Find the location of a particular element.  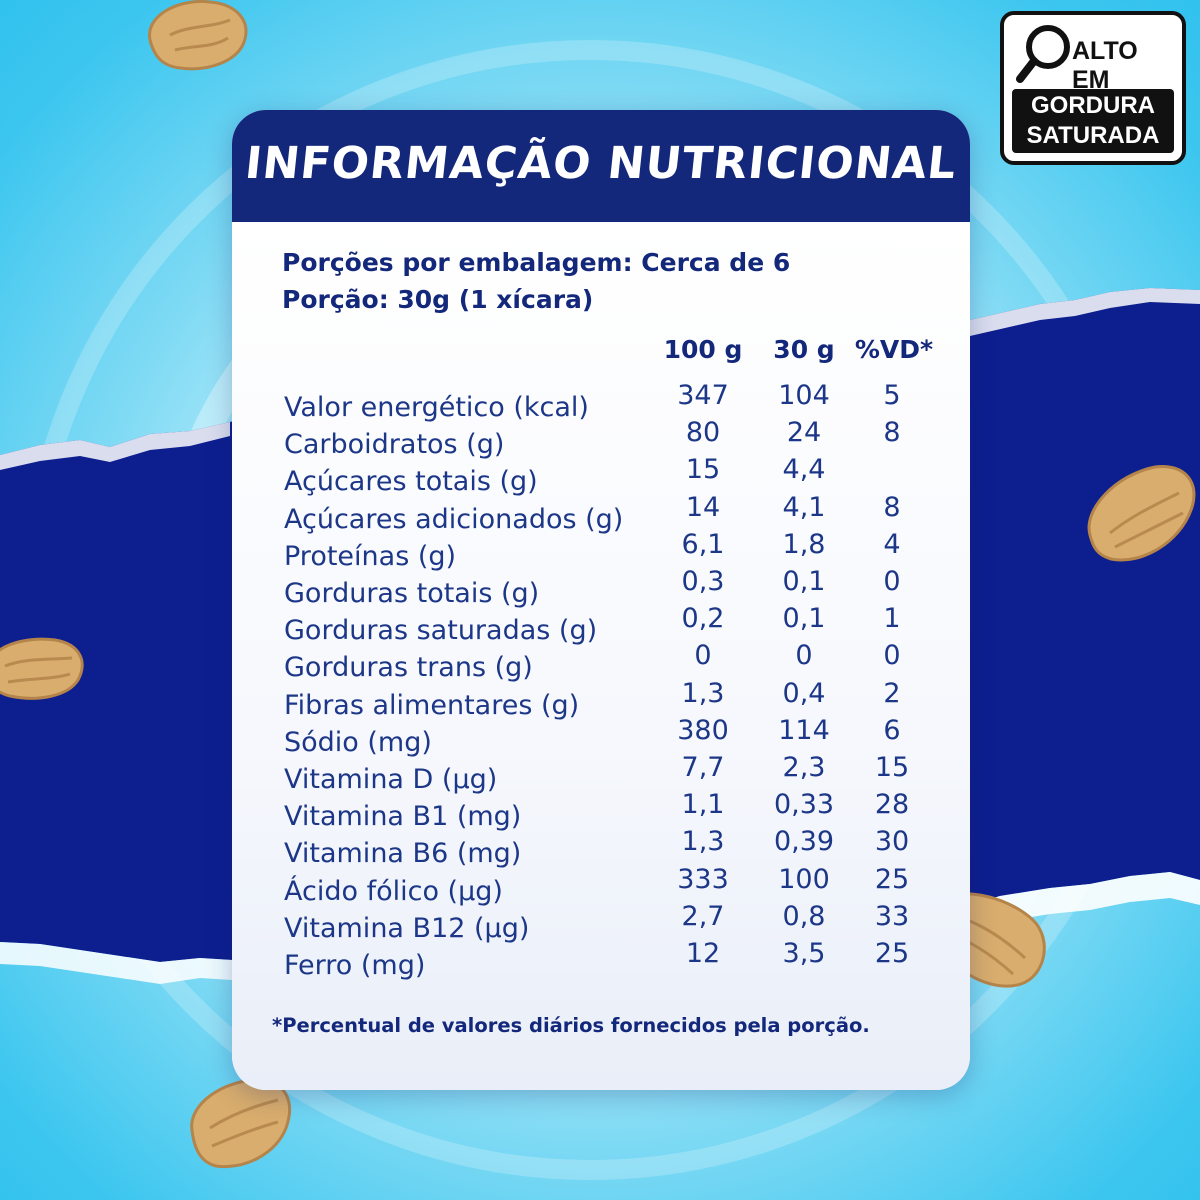

value-100g: 0,2 is located at coordinates (703, 619).